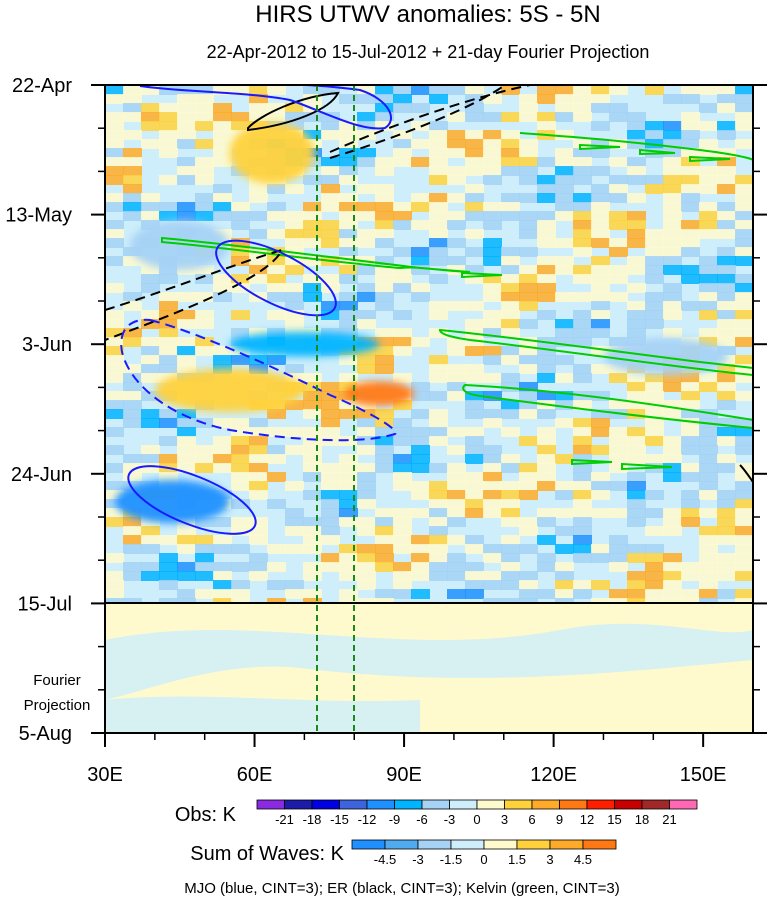 The height and width of the screenshot is (899, 772). What do you see at coordinates (267, 854) in the screenshot?
I see `waves-colorbar-label: Sum of Waves: K` at bounding box center [267, 854].